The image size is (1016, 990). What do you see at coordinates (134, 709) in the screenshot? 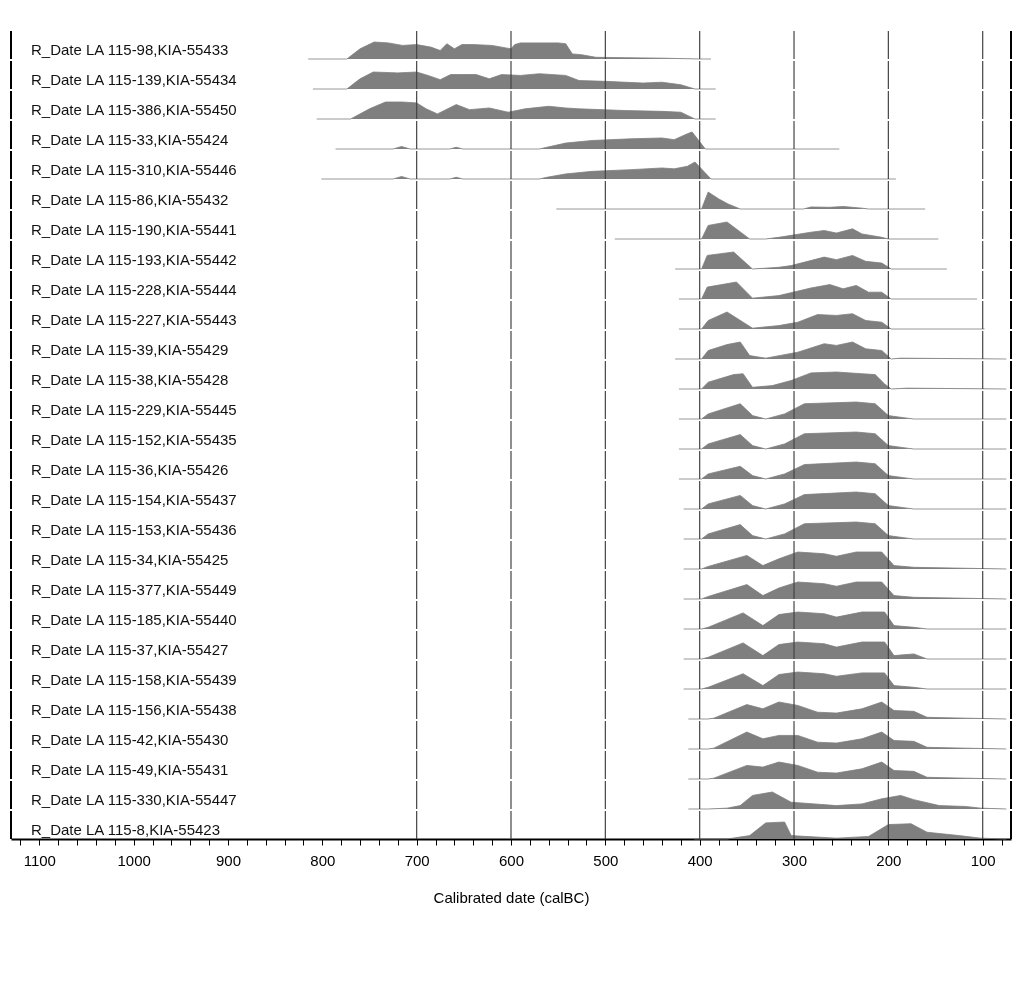
I see `y-axis-title: R_Date LA 115-156,KIA-55438` at bounding box center [134, 709].